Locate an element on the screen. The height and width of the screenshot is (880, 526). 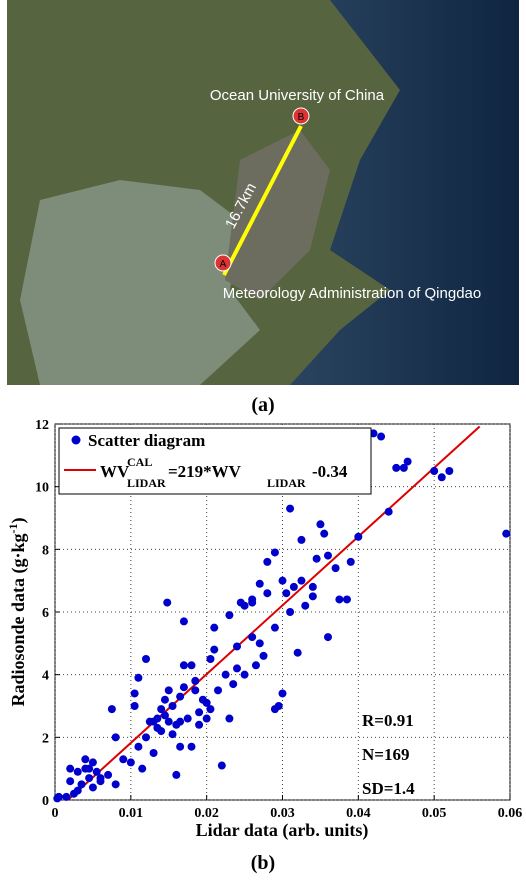
y-tick-label: 0 is located at coordinates (45, 801).